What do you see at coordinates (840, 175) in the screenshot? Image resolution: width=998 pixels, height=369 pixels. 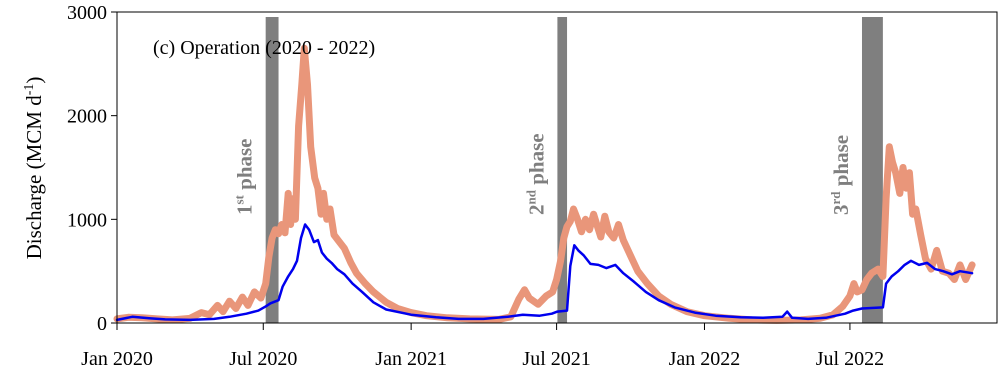 I see `phase-label-3: 3rd phase` at bounding box center [840, 175].